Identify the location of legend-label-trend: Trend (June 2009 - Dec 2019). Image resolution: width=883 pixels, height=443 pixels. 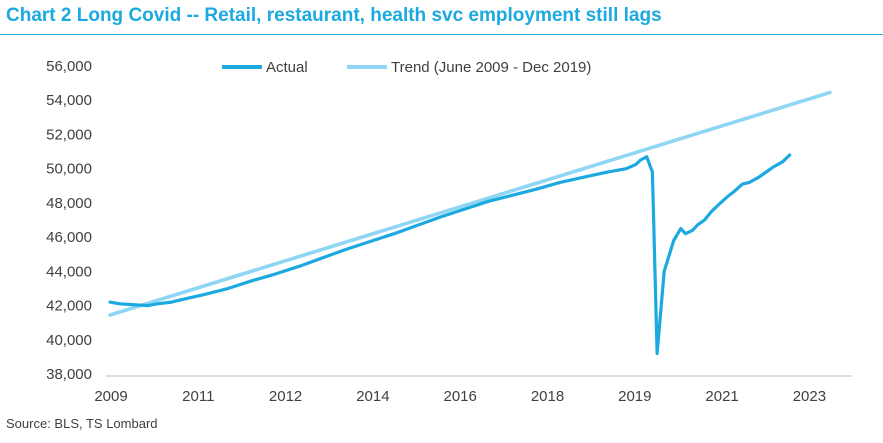
(491, 67).